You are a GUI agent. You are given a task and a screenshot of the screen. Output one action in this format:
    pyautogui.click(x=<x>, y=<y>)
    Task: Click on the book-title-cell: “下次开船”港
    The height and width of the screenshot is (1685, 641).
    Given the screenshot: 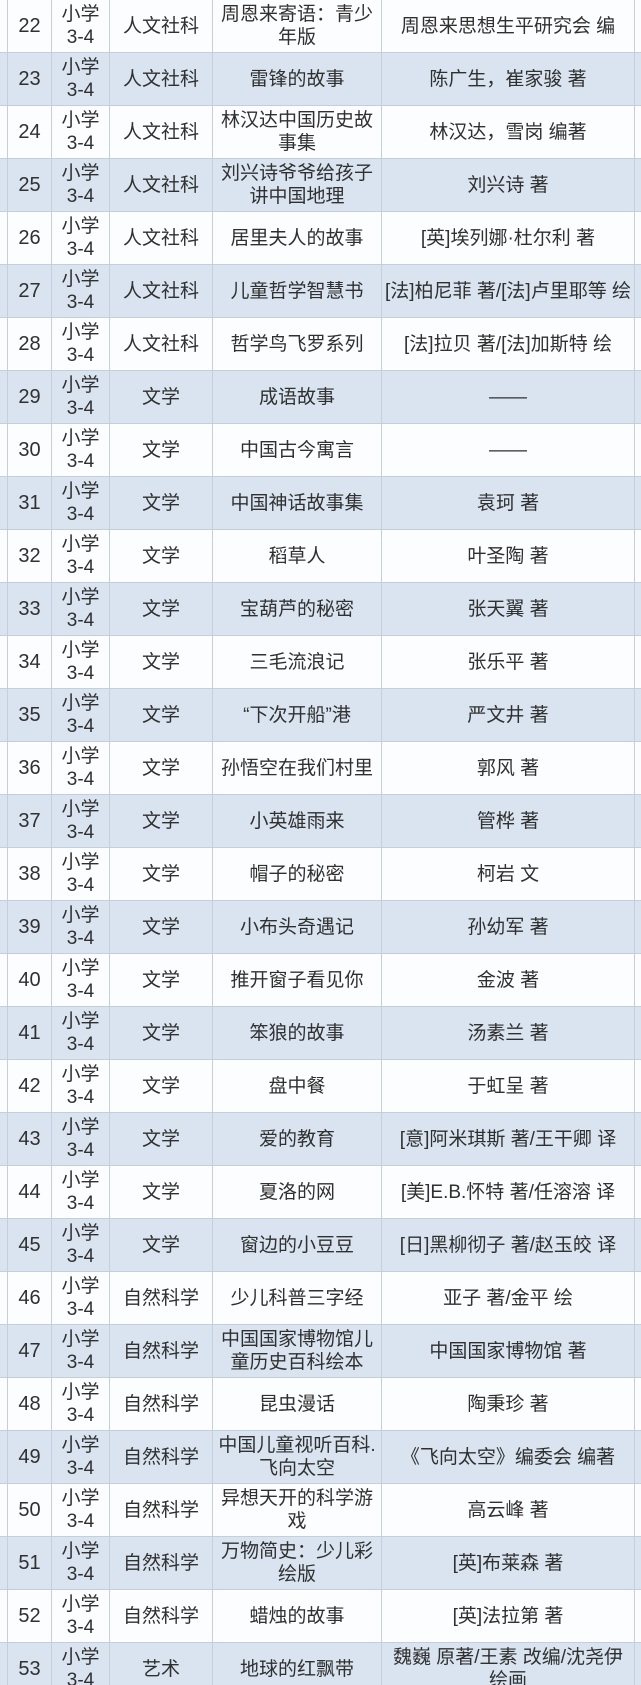 What is the action you would take?
    pyautogui.click(x=297, y=715)
    